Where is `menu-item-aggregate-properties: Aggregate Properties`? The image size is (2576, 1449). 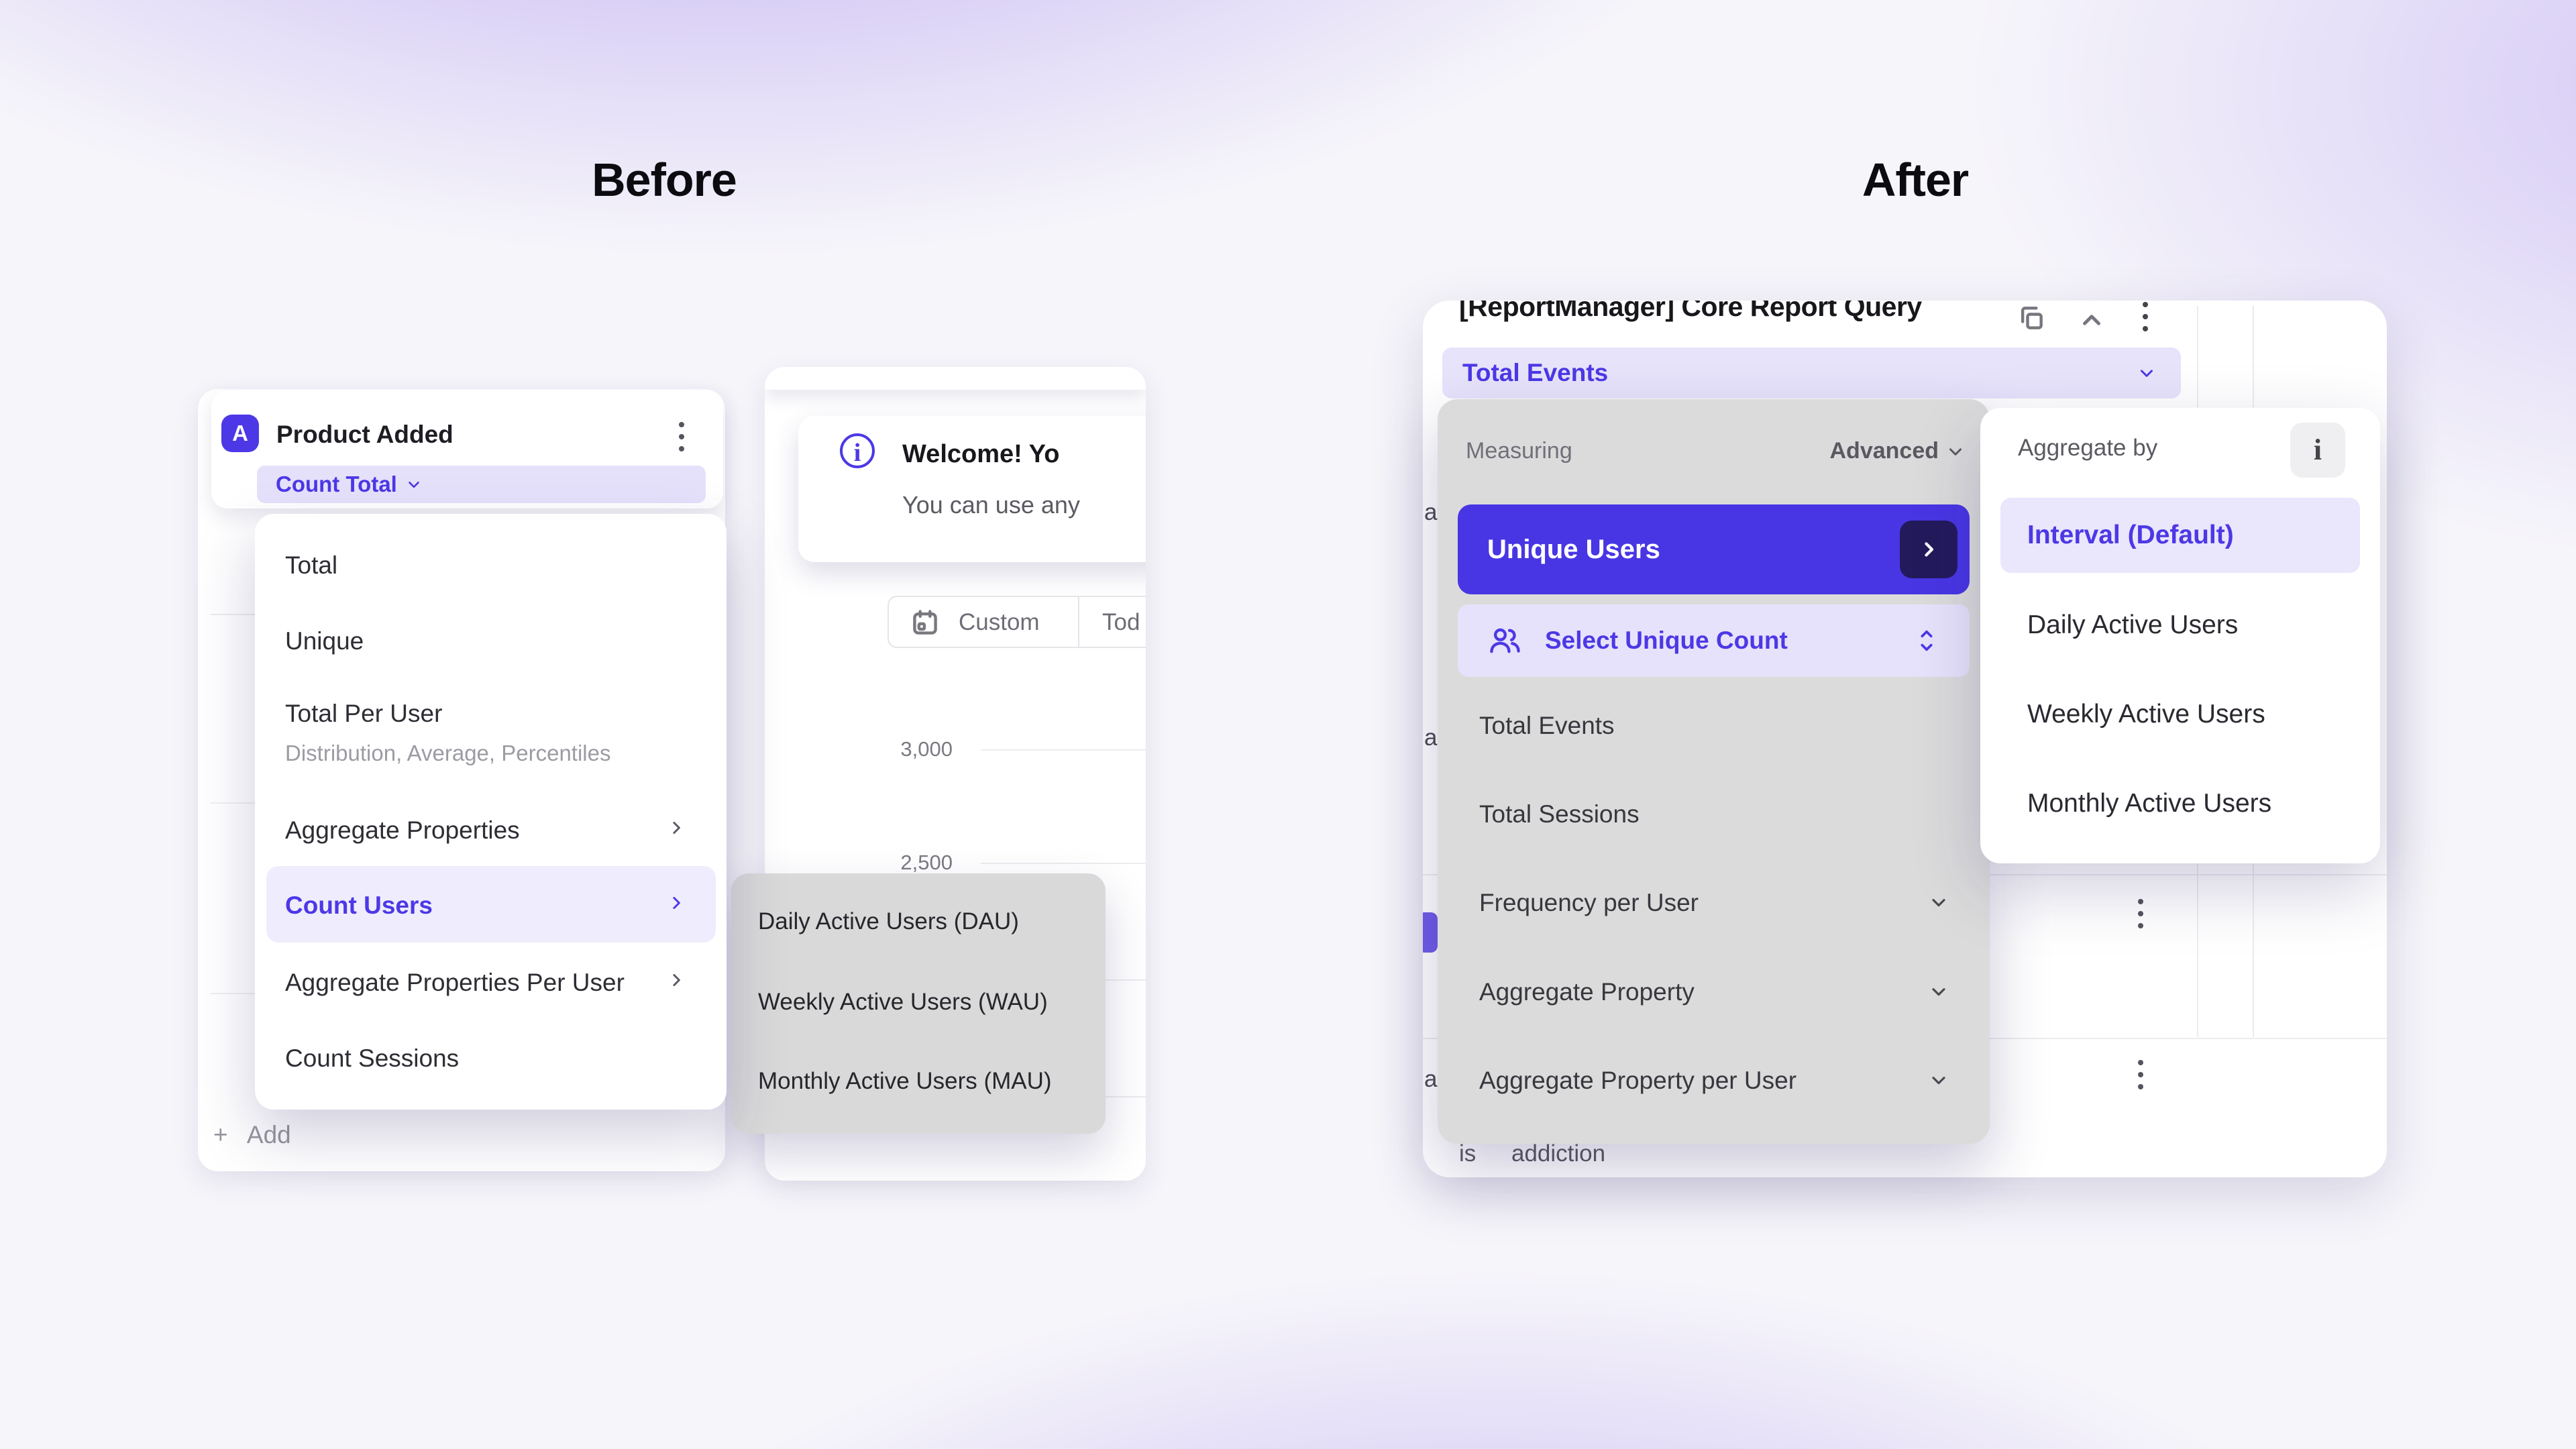 menu-item-aggregate-properties: Aggregate Properties is located at coordinates (402, 830).